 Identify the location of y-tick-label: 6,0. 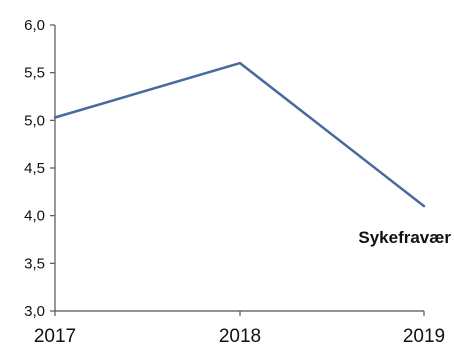
(34, 25).